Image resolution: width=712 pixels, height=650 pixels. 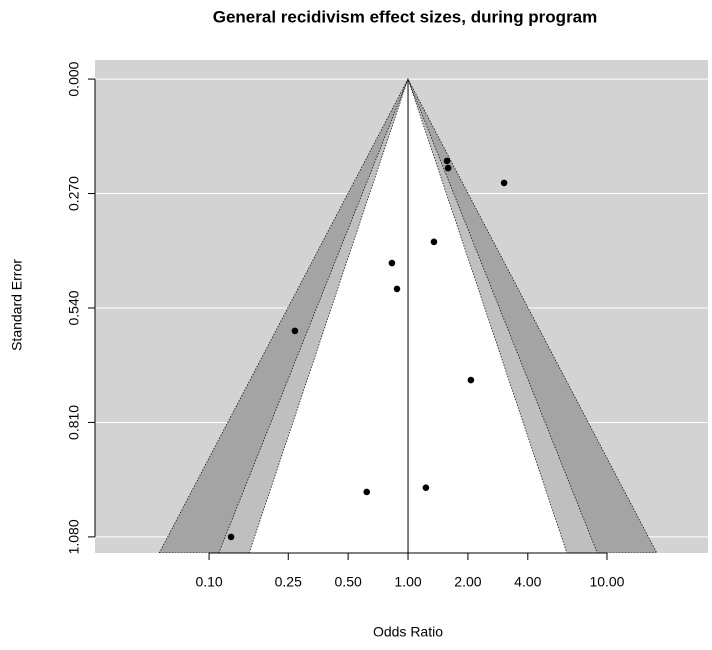 What do you see at coordinates (74, 422) in the screenshot?
I see `y-tick-label: 0.810` at bounding box center [74, 422].